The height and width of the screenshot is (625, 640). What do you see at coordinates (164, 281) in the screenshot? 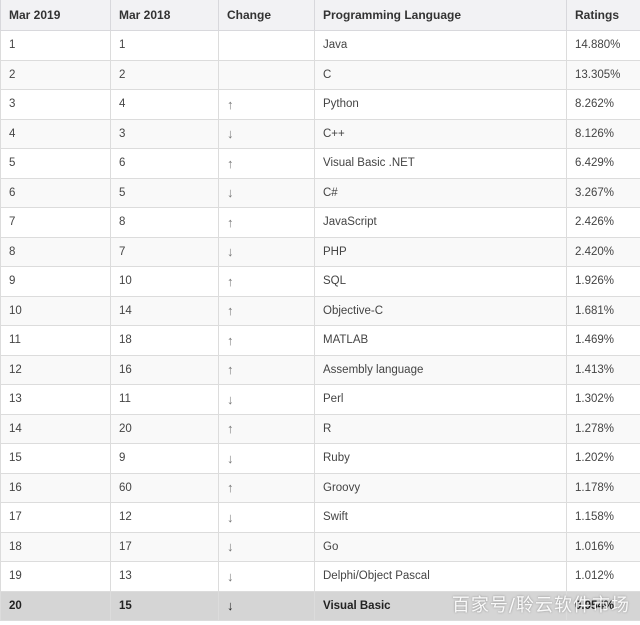
I see `rank-2018-cell: 10` at bounding box center [164, 281].